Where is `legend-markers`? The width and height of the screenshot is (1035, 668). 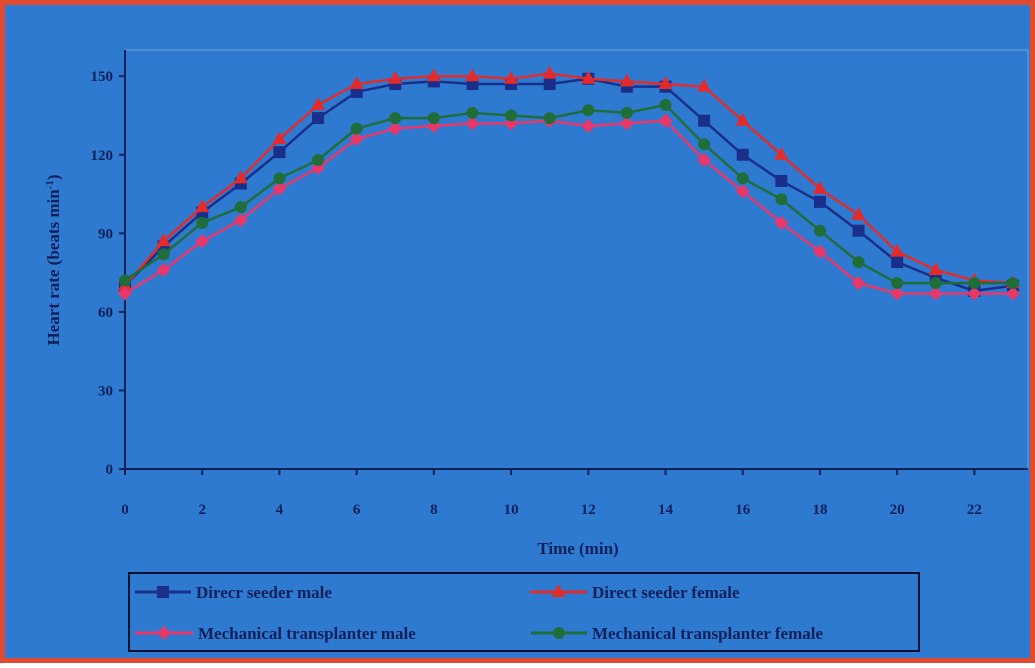 legend-markers is located at coordinates (361, 612).